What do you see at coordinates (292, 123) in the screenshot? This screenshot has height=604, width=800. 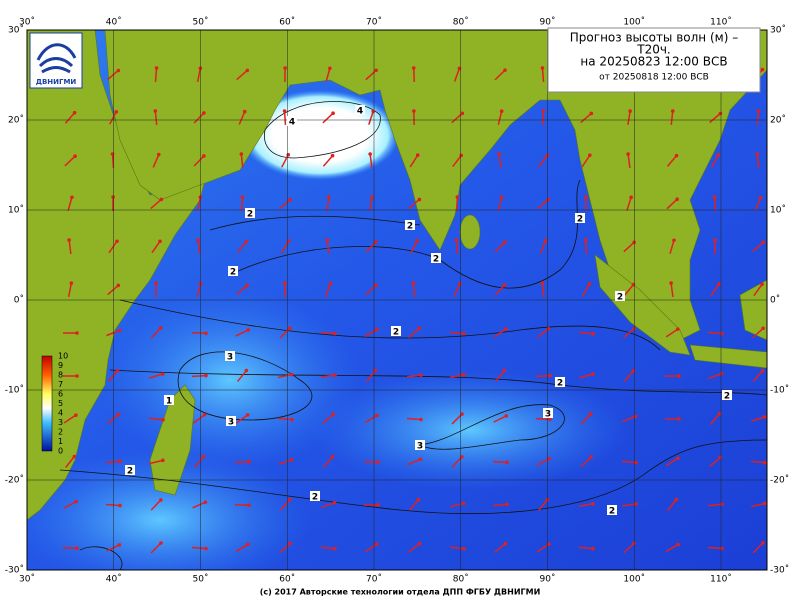 I see `contour-label: 4` at bounding box center [292, 123].